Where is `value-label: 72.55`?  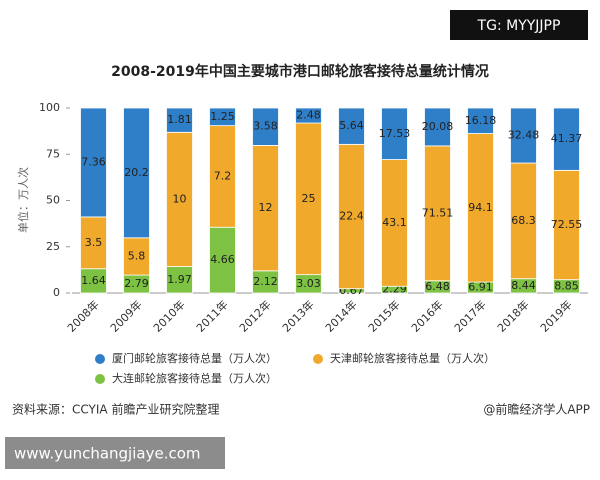
value-label: 72.55 is located at coordinates (567, 224).